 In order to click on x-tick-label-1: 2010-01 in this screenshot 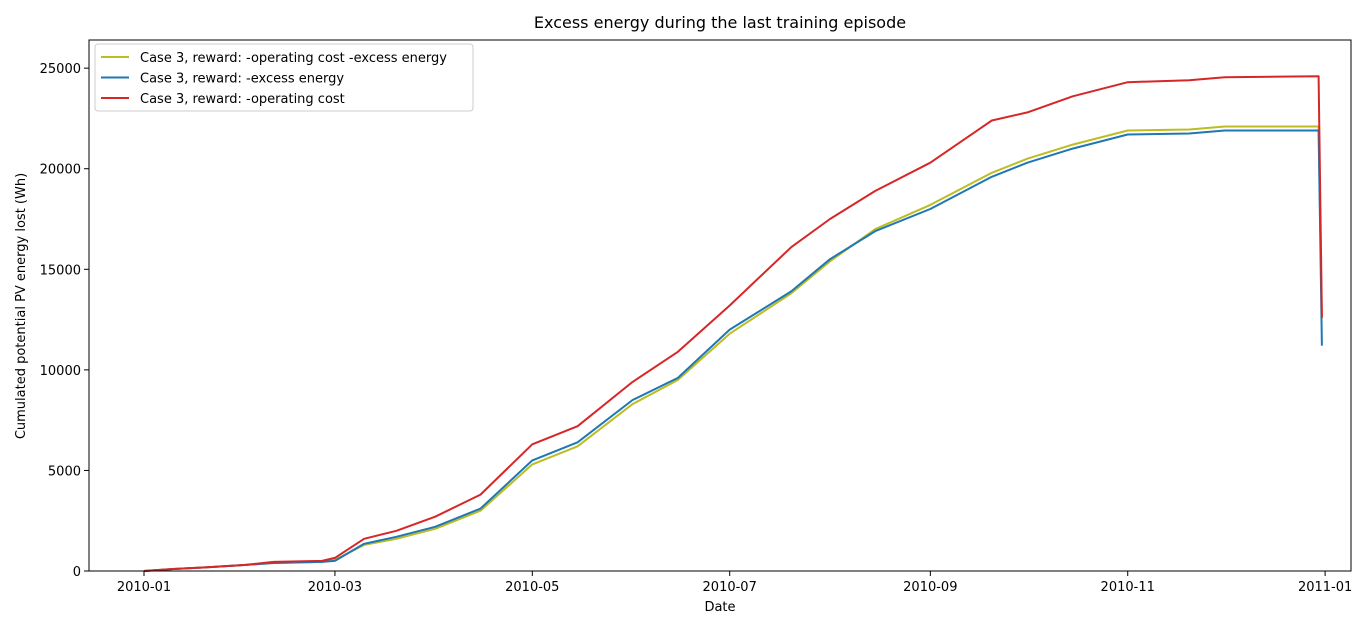, I will do `click(144, 587)`.